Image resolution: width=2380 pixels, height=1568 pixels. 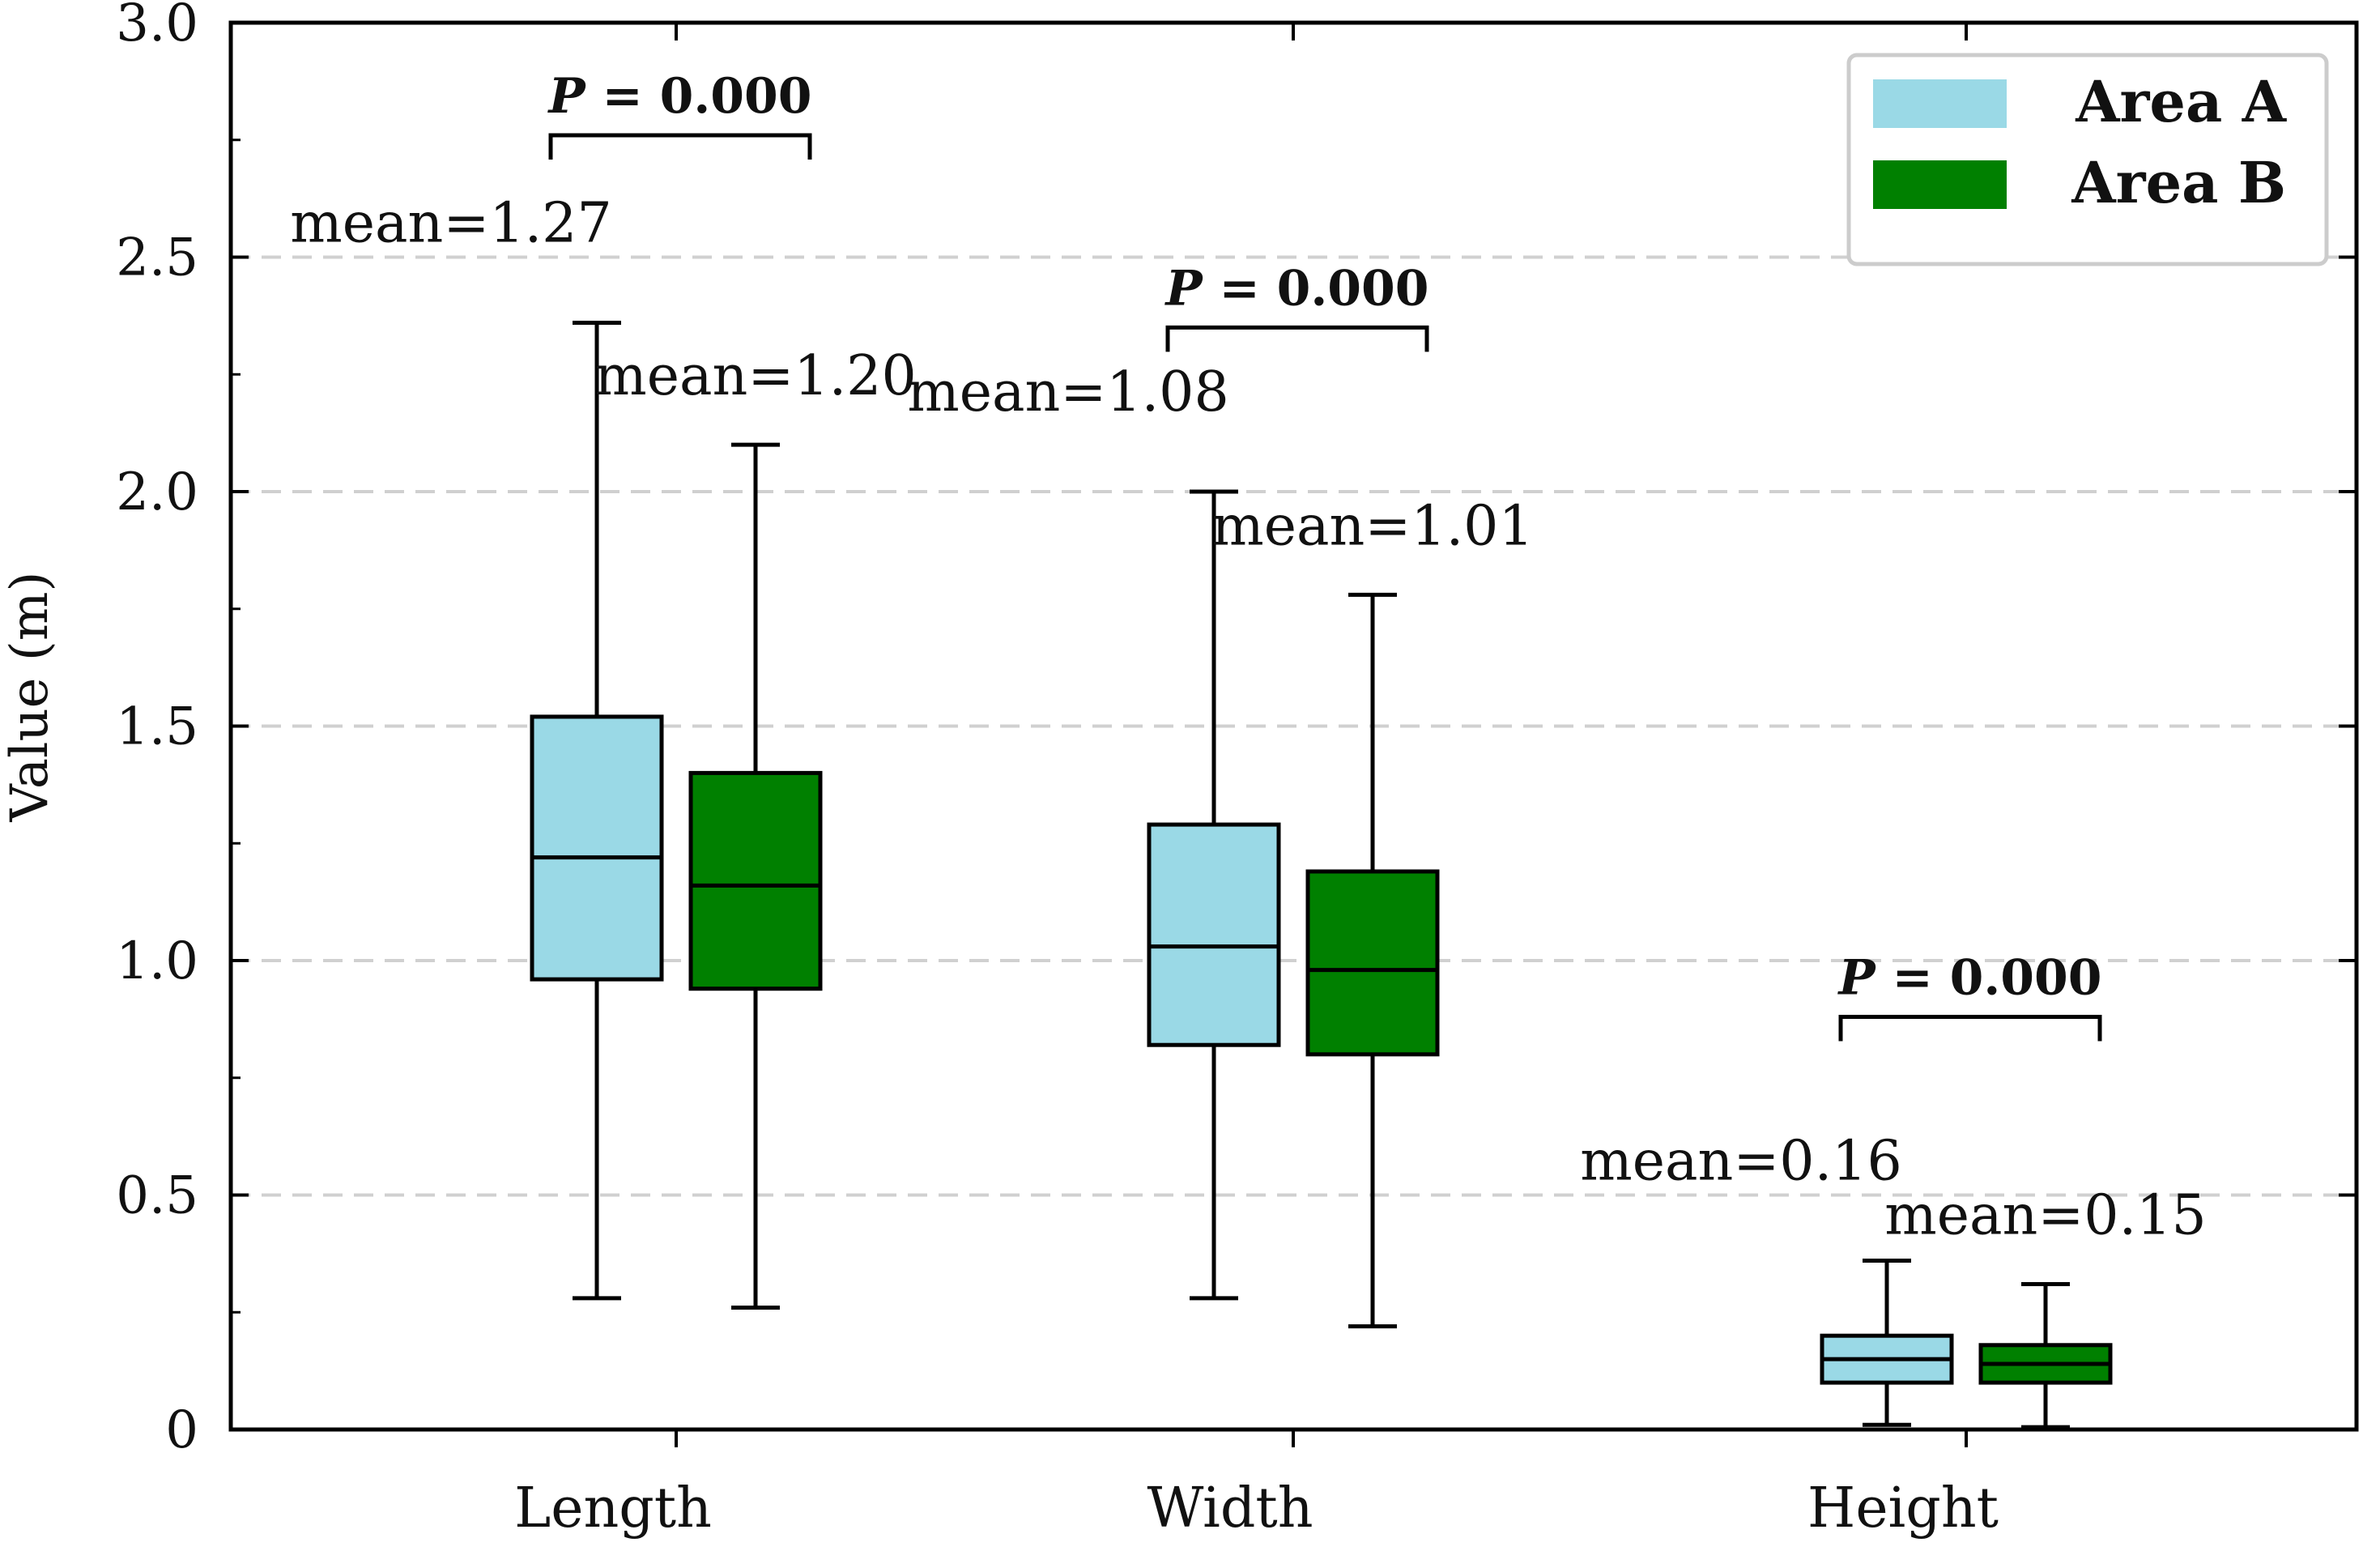 I want to click on y-tick-label: 2.5, so click(x=157, y=258).